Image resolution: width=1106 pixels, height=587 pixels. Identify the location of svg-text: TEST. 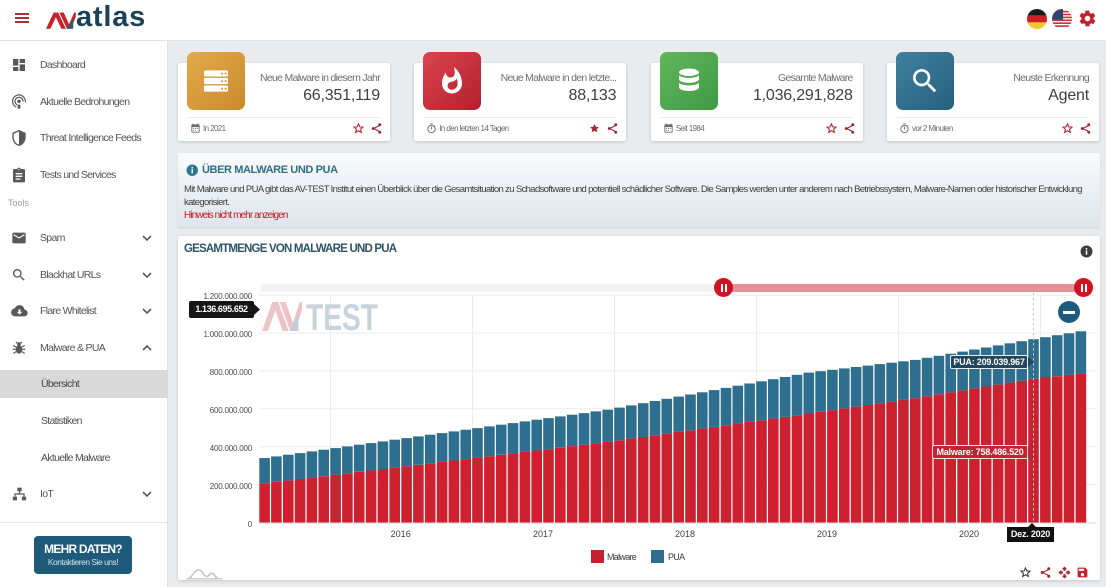
(342, 317).